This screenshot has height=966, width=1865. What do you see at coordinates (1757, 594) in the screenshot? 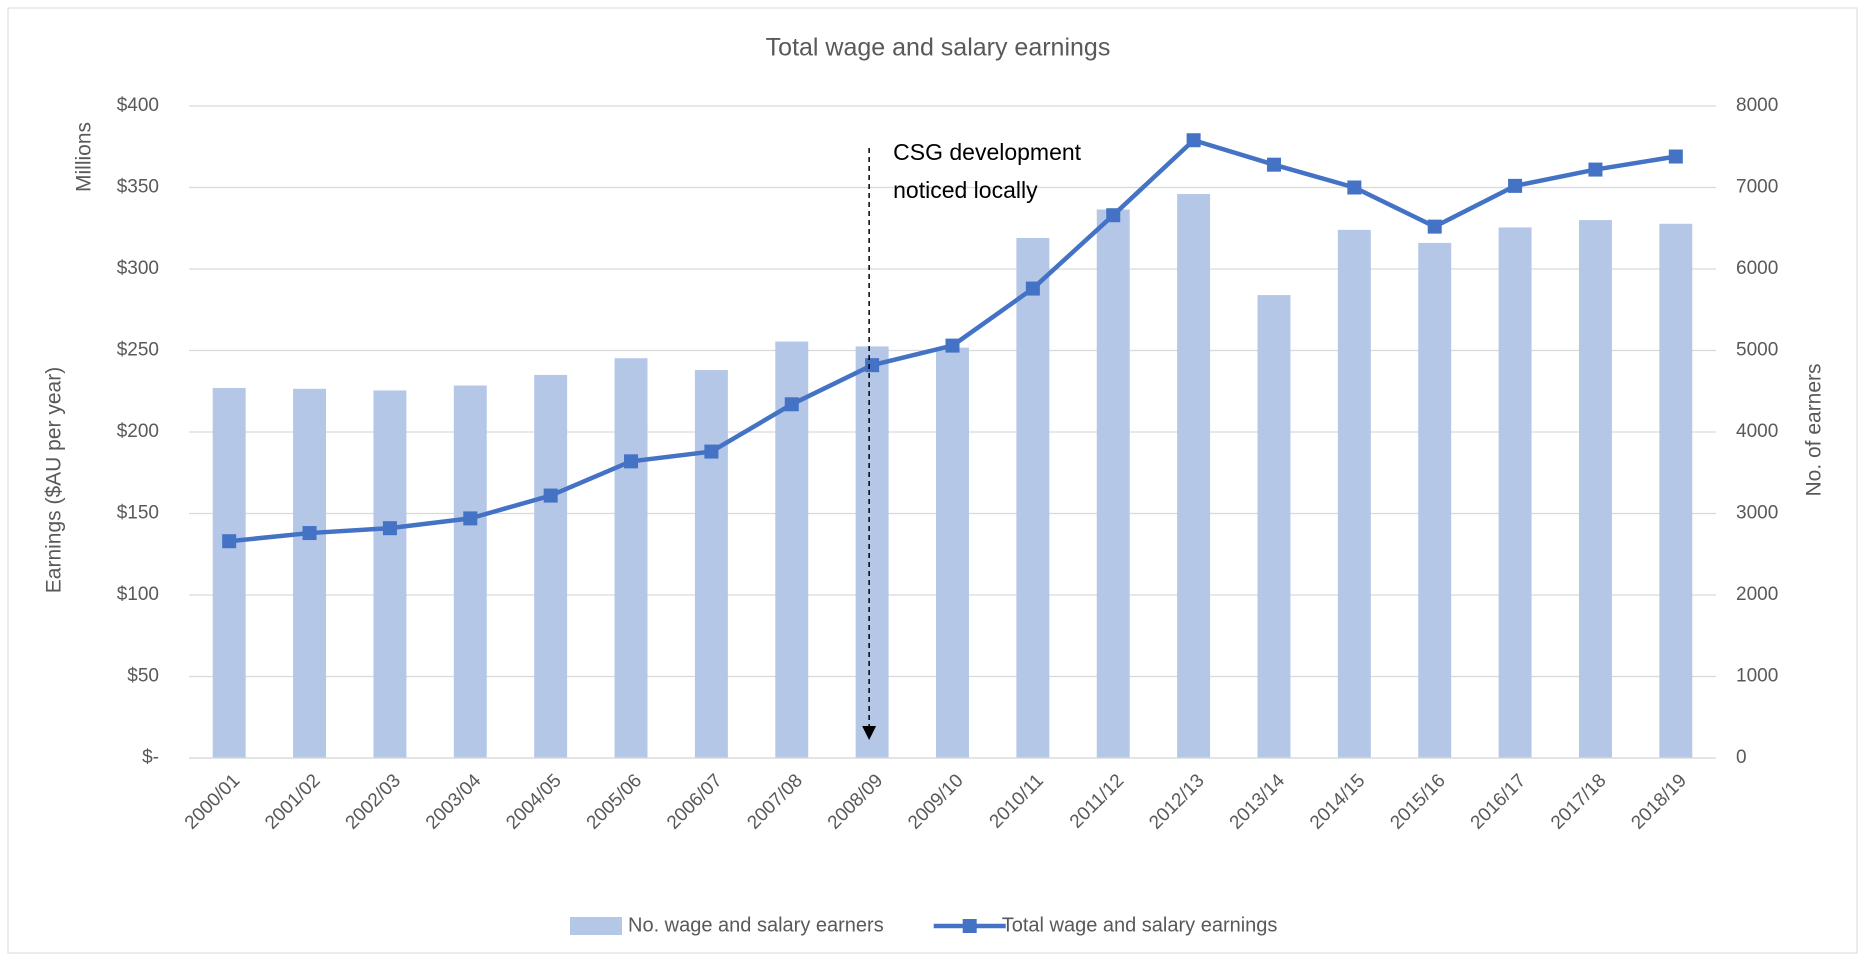
I see `y2-tick-label: 2000` at bounding box center [1757, 594].